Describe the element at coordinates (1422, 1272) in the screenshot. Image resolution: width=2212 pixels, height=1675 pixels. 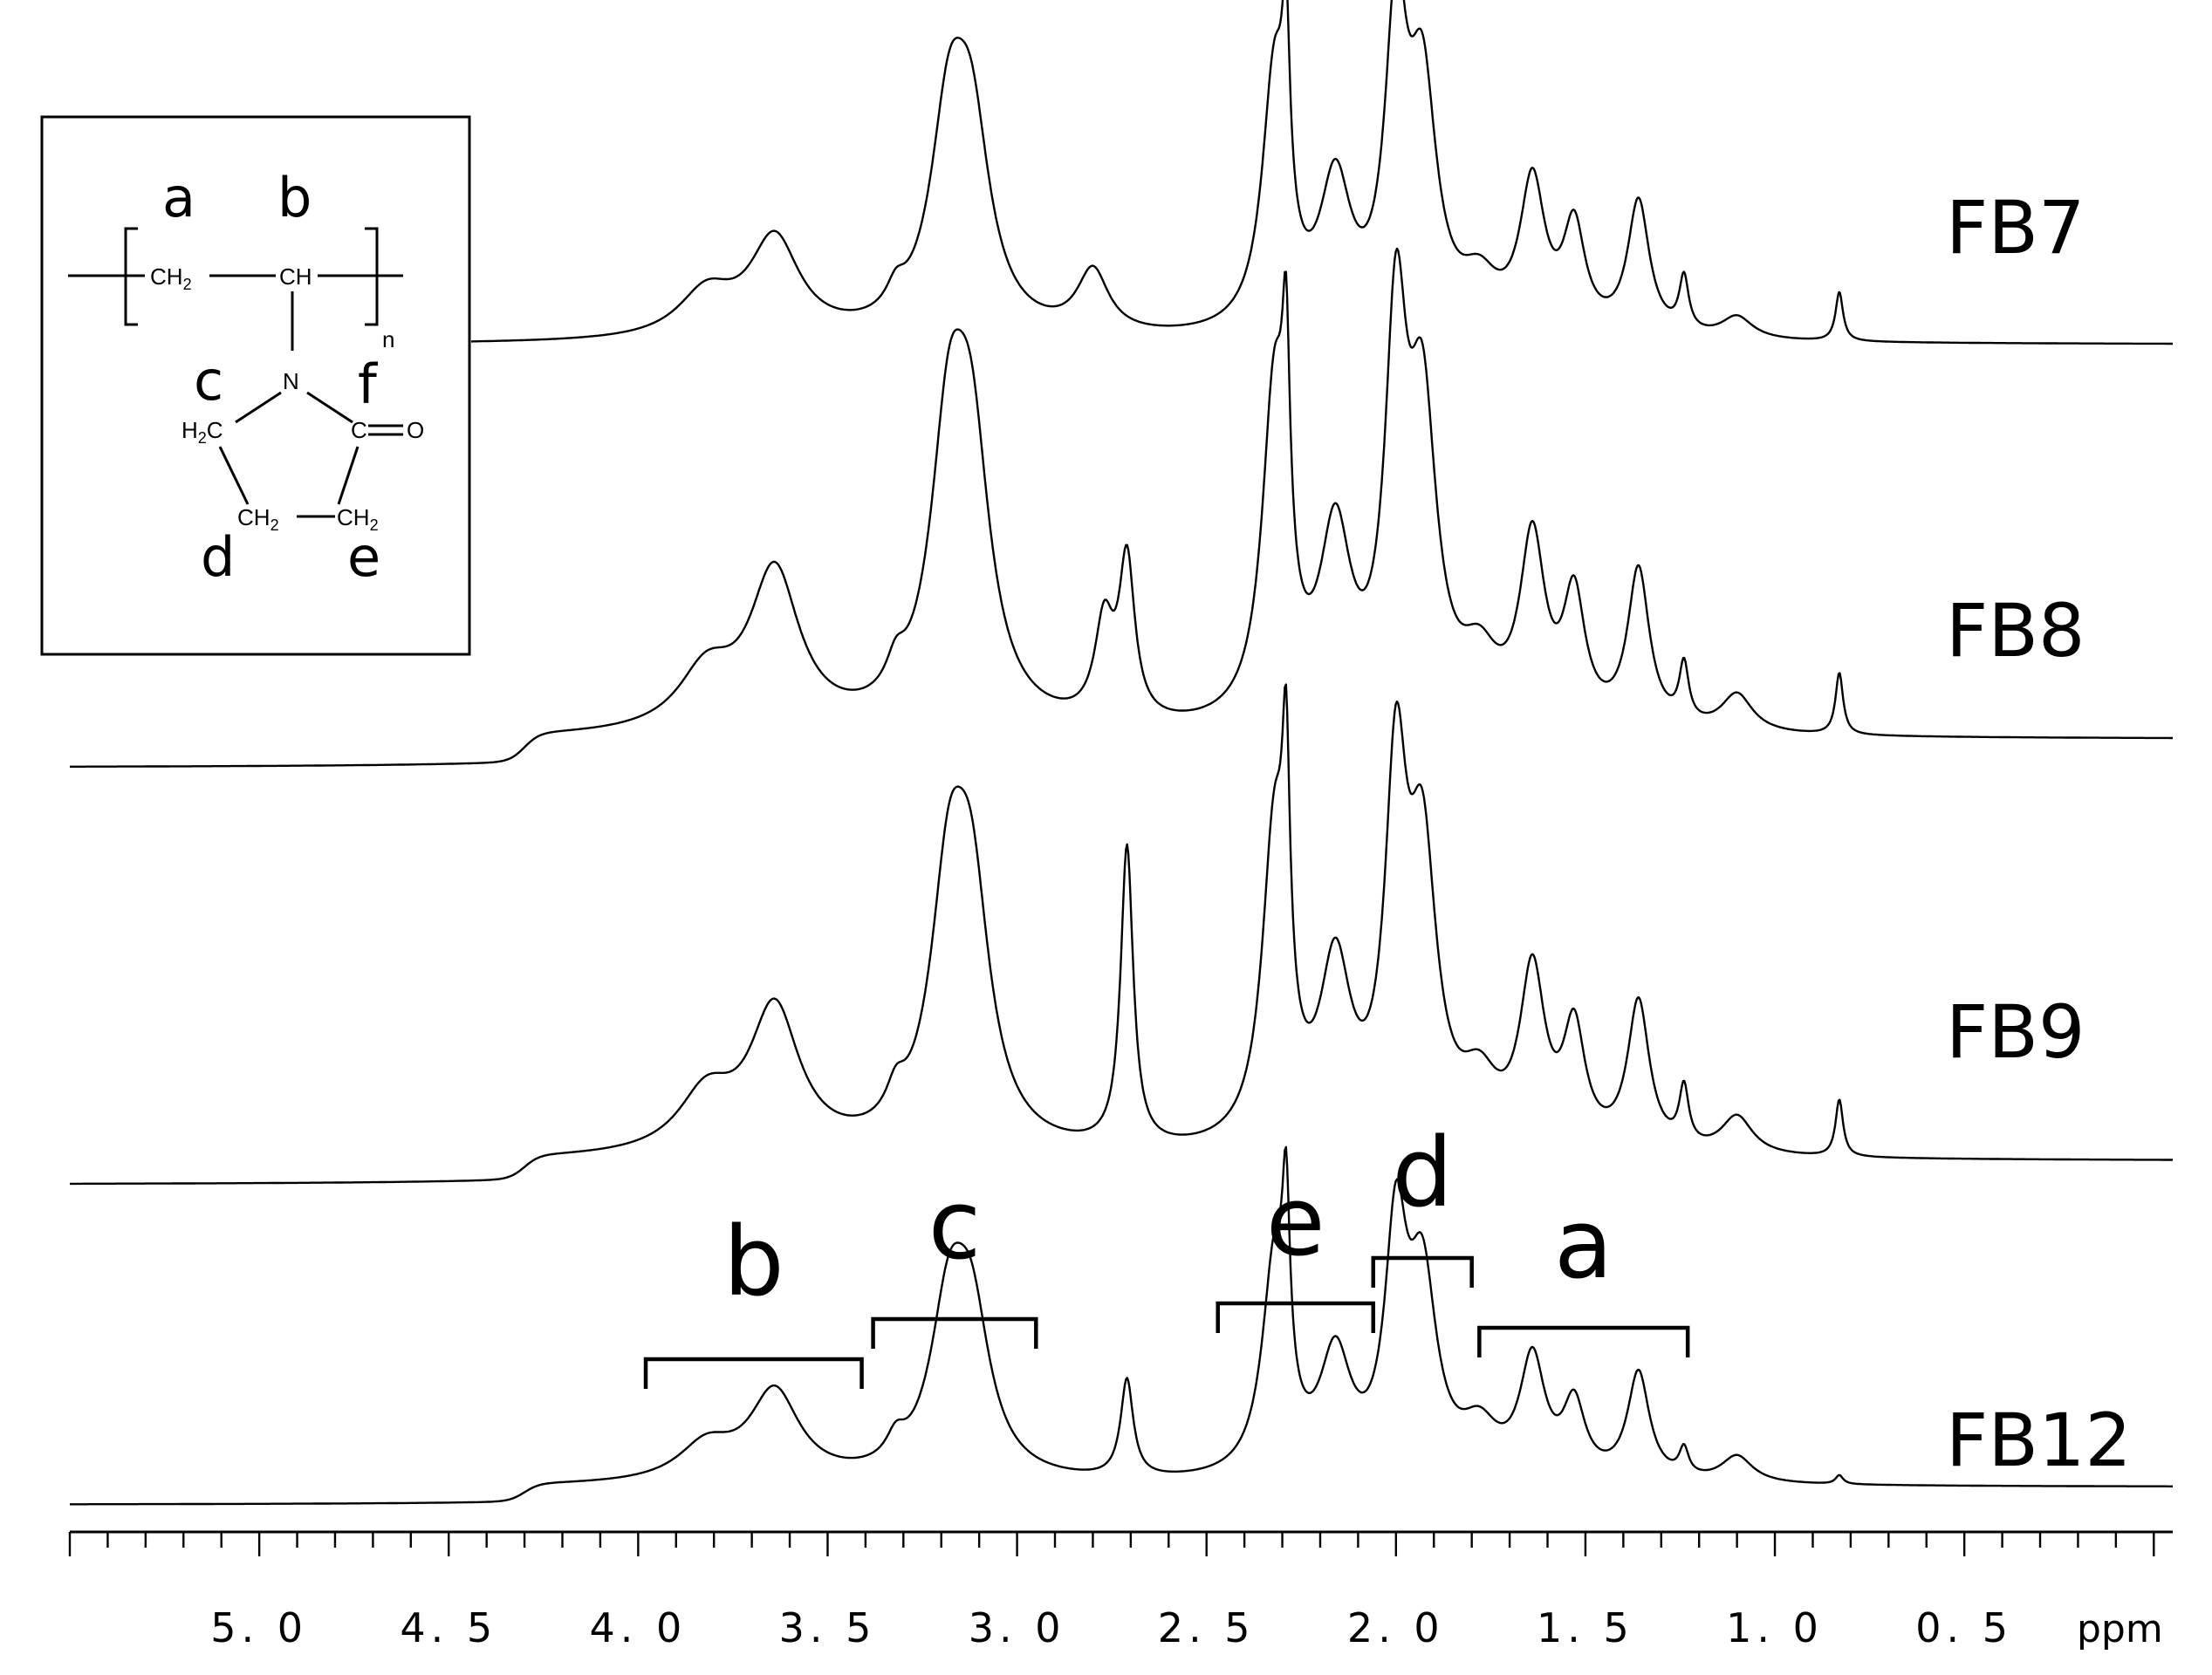
I see `bracket-d` at that location.